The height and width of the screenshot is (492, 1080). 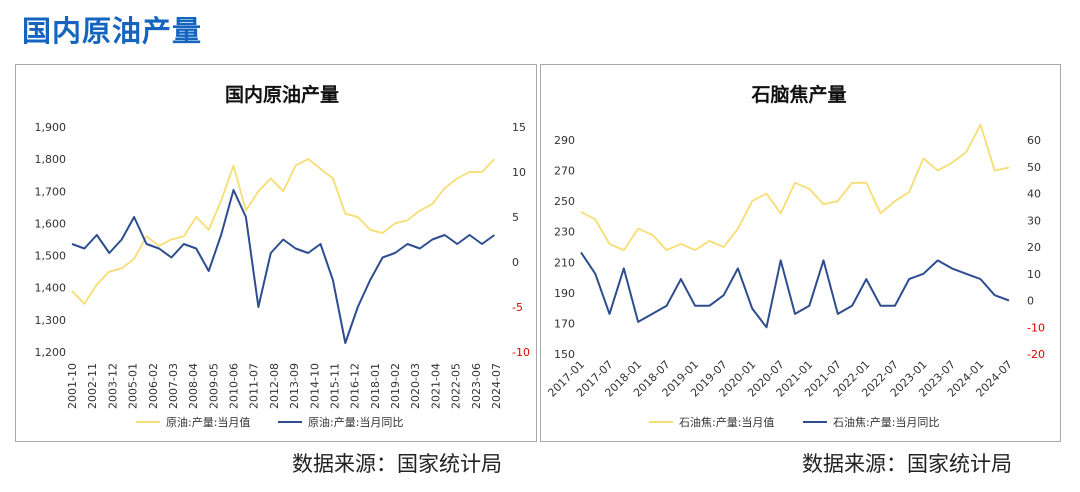 I want to click on x-tick-label: 2012-08, so click(x=274, y=386).